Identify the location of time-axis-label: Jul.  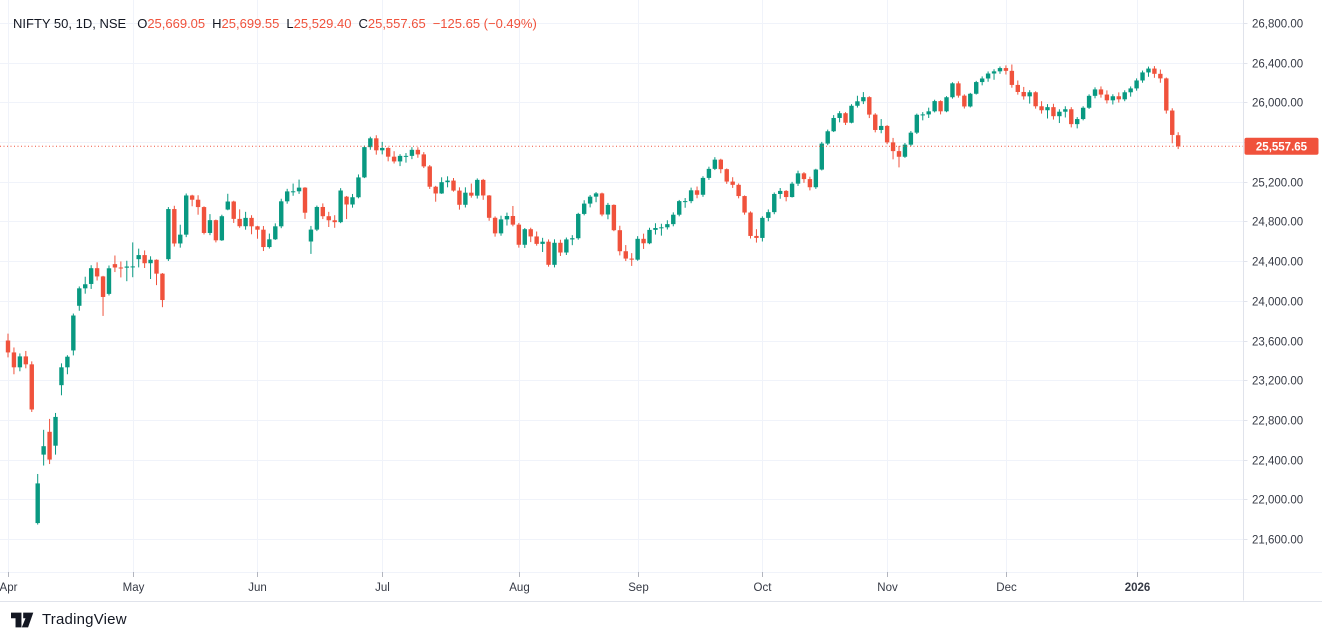
(382, 588).